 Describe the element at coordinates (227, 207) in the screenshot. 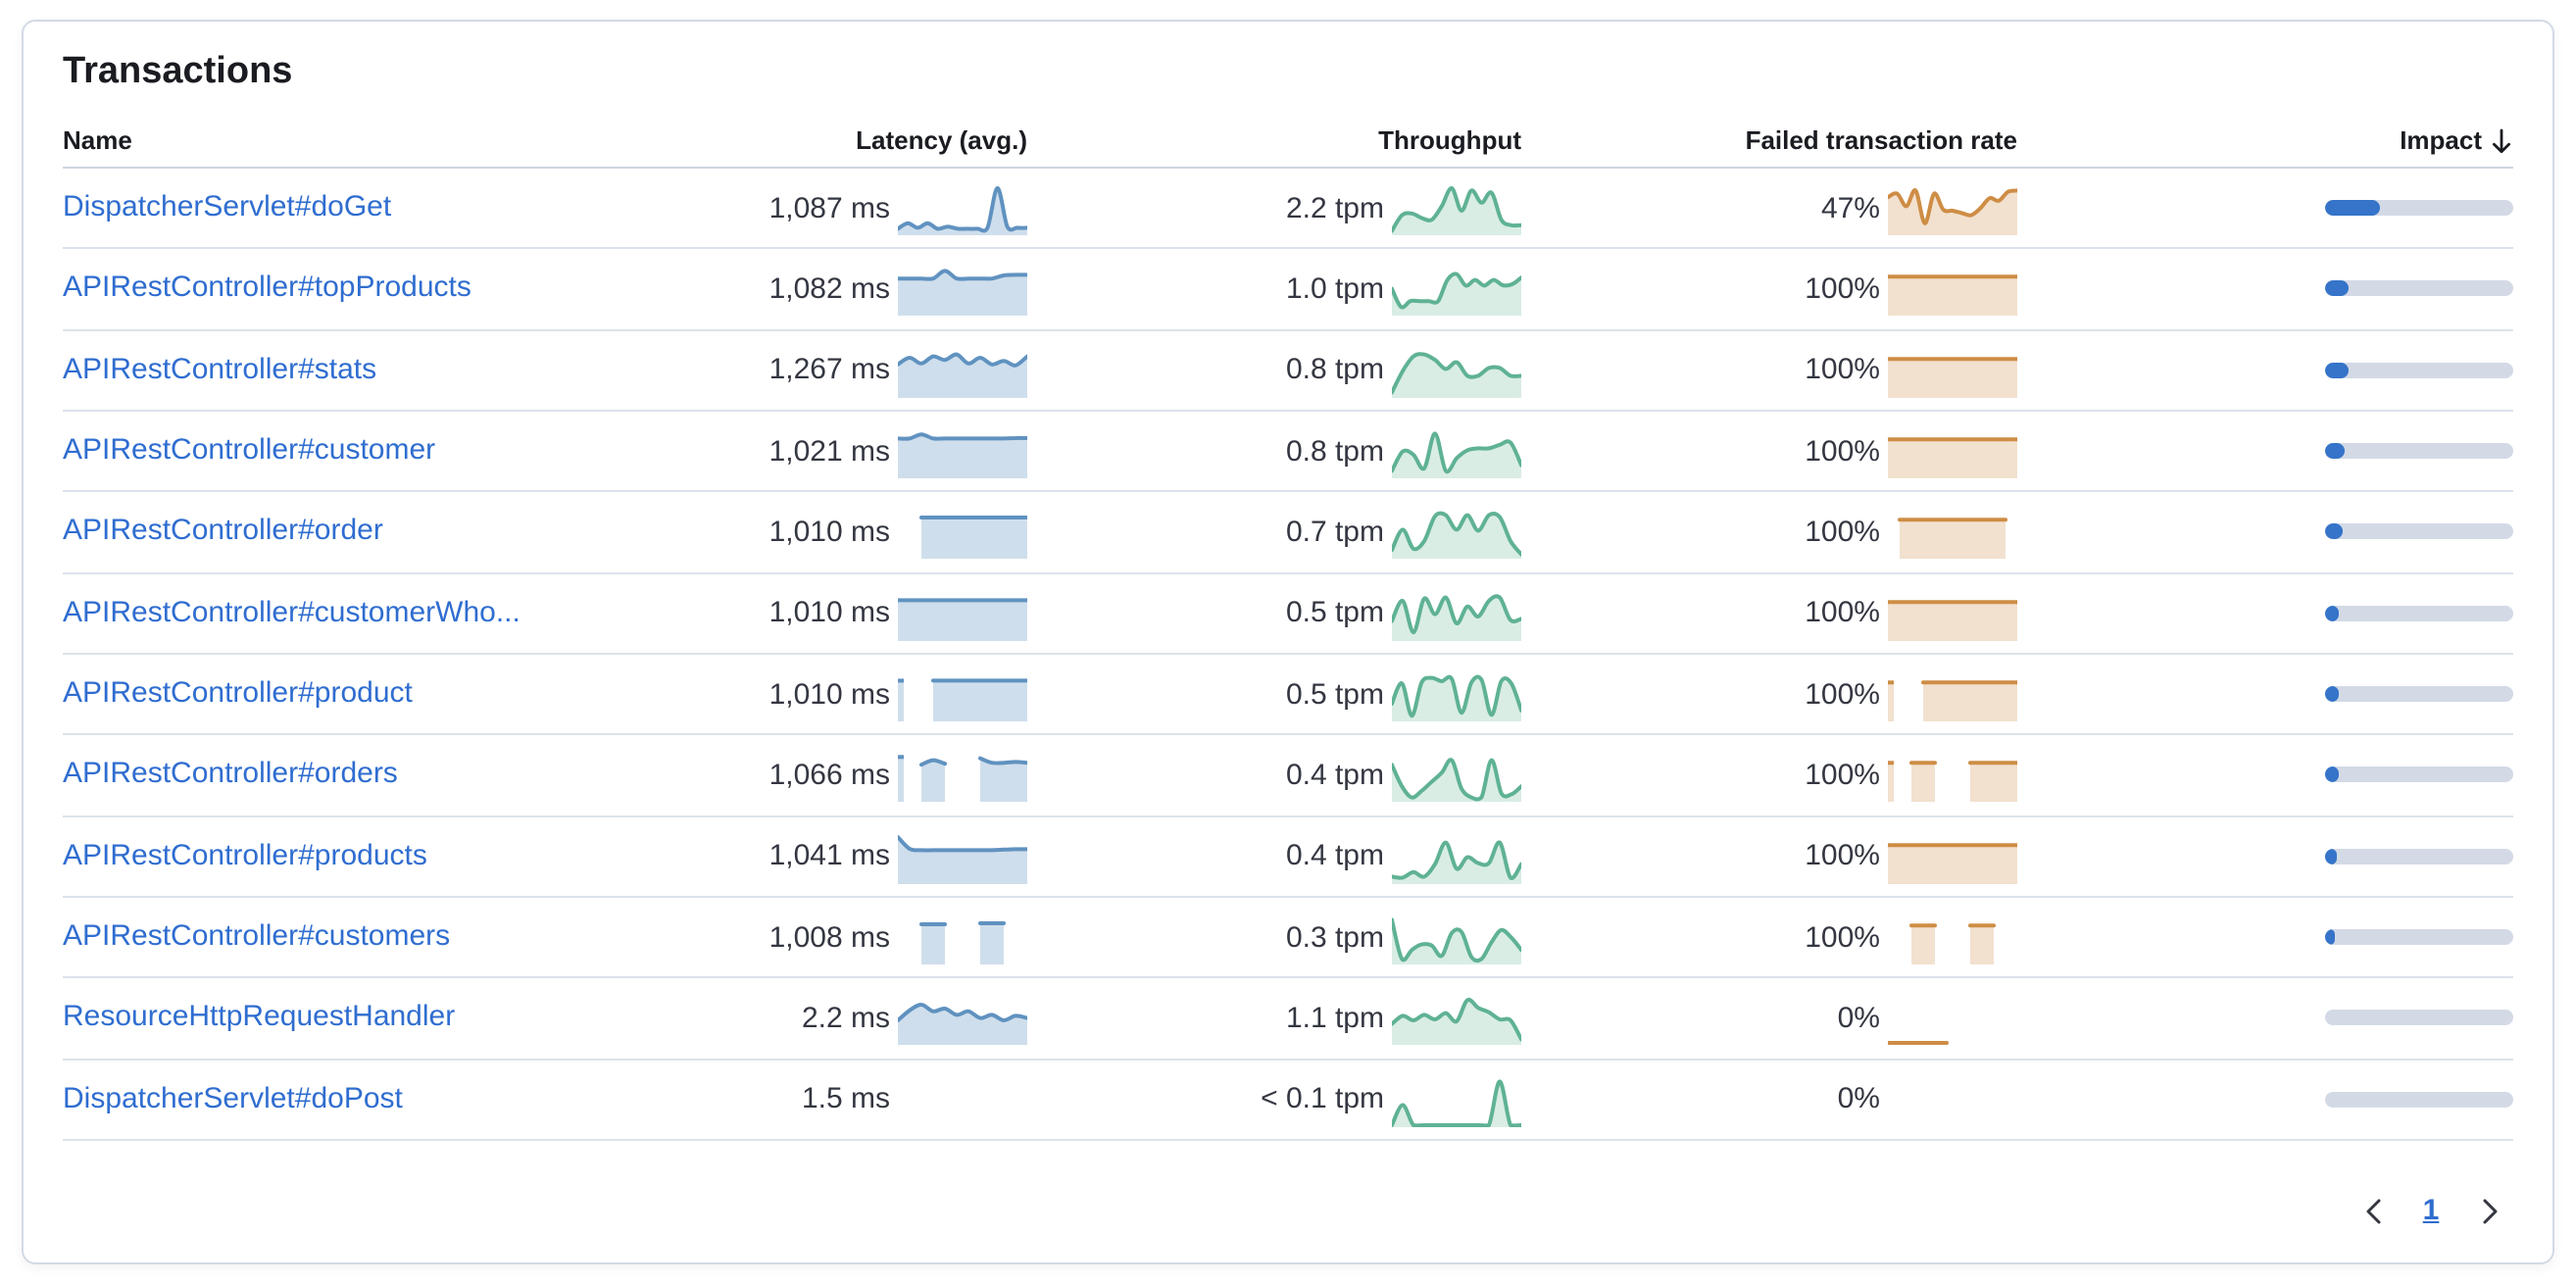

I see `transaction-link: DispatcherServlet#doGet` at that location.